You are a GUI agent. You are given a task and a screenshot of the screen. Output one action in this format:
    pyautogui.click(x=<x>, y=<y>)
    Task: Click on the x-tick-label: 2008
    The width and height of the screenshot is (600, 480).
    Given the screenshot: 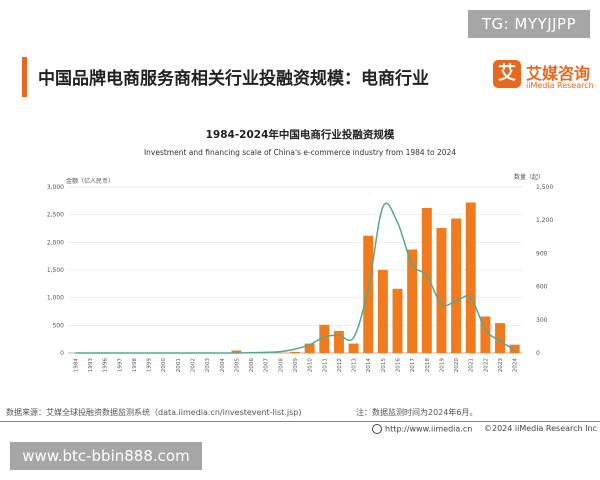 What is the action you would take?
    pyautogui.click(x=281, y=365)
    